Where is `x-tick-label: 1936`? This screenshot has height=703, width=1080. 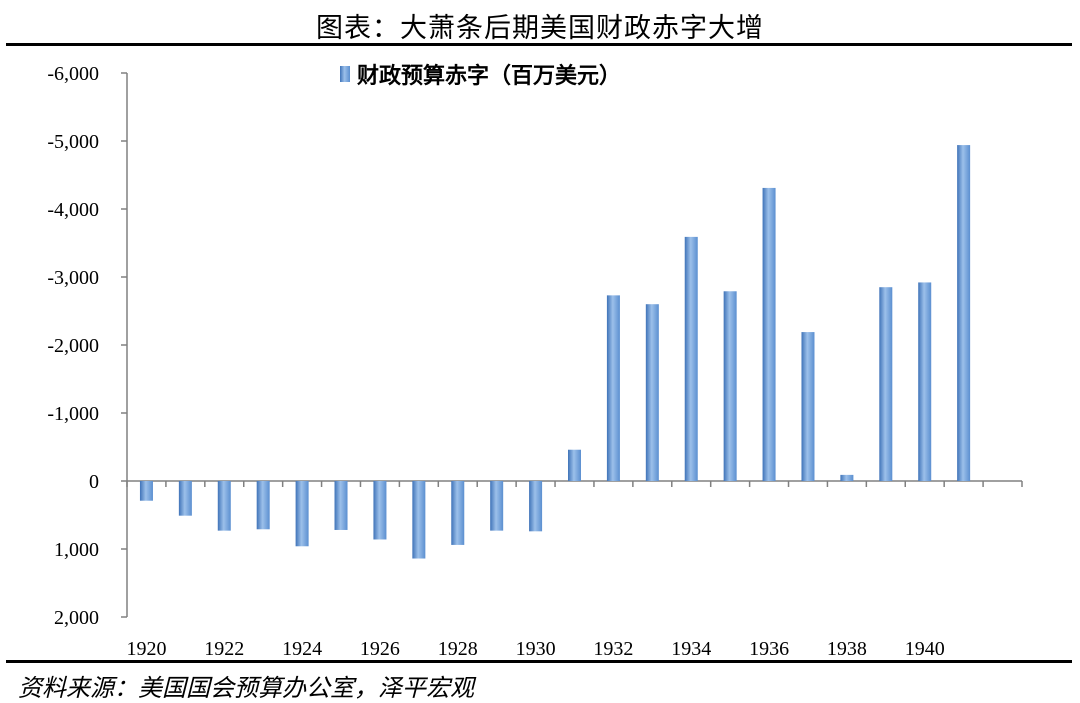 x-tick-label: 1936 is located at coordinates (769, 649).